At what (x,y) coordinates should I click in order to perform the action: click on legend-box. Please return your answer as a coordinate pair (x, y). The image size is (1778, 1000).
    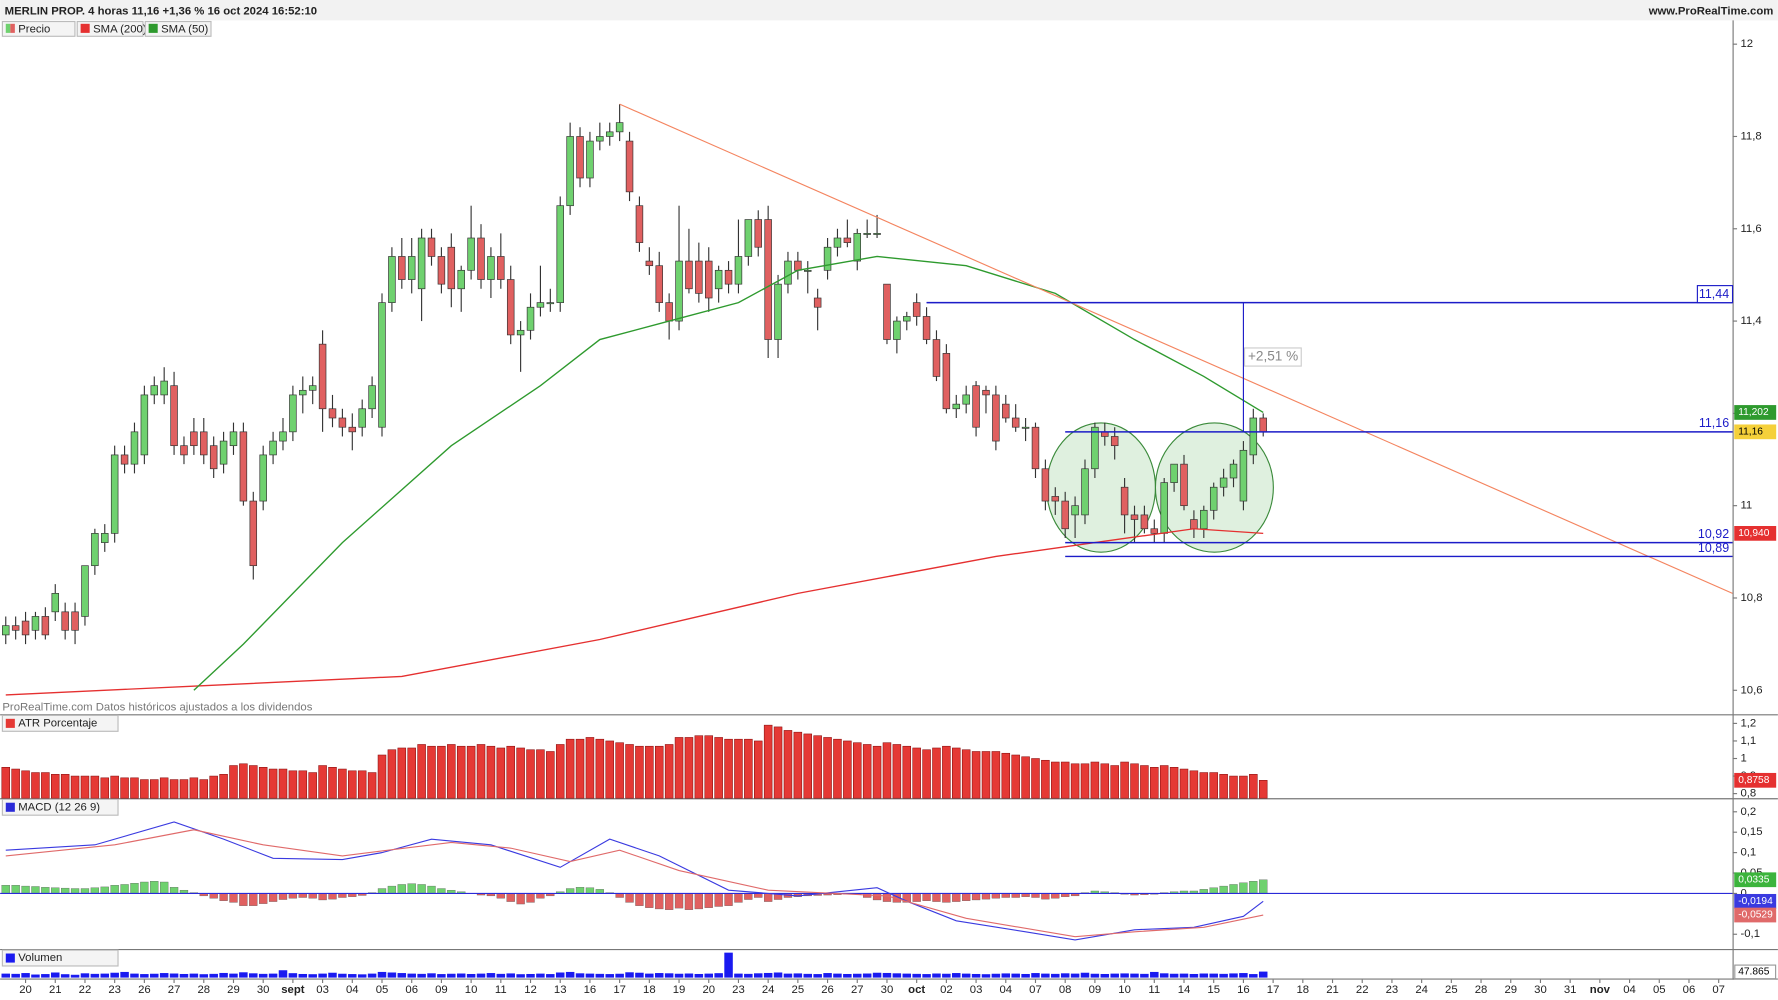
    Looking at the image, I should click on (60, 807).